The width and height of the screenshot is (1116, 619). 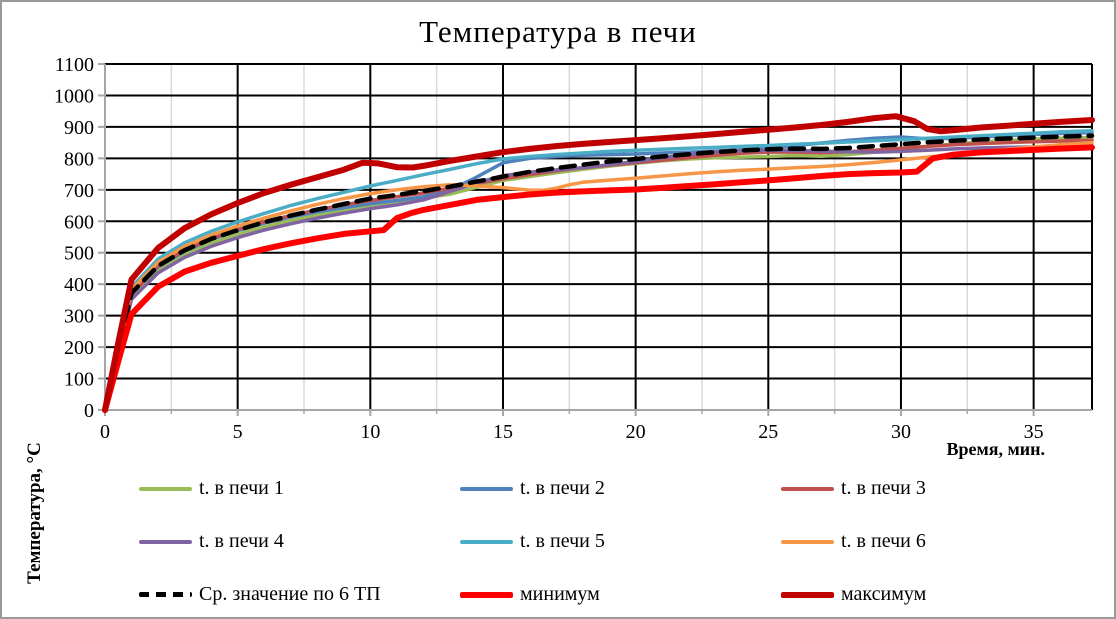 What do you see at coordinates (941, 594) in the screenshot?
I see `legend-item-9: максимум` at bounding box center [941, 594].